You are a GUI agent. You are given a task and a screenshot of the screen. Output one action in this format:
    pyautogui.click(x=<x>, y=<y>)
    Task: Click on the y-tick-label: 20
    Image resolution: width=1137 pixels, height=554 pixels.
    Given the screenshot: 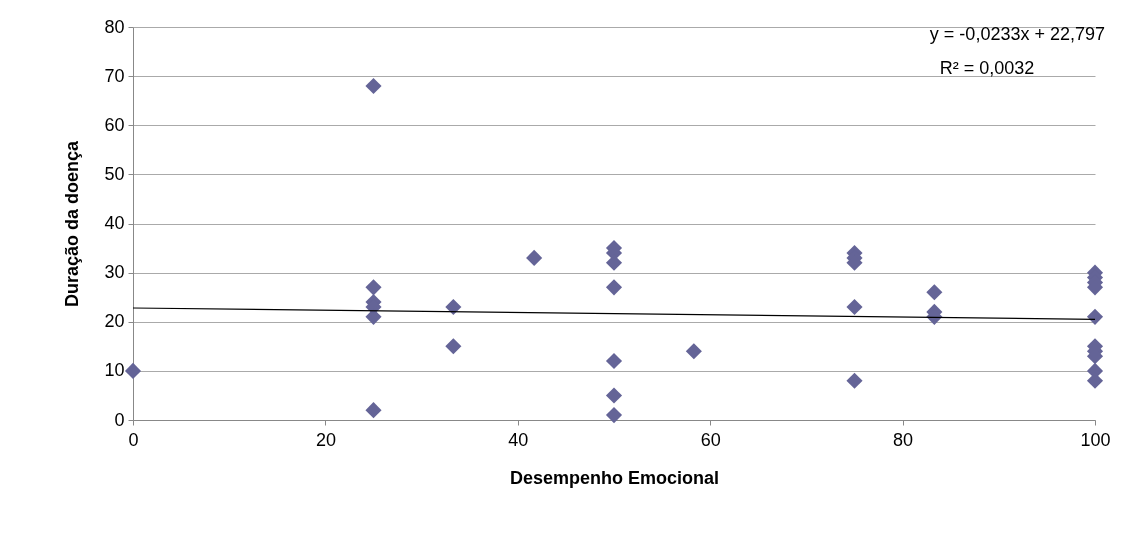 What is the action you would take?
    pyautogui.click(x=114, y=321)
    